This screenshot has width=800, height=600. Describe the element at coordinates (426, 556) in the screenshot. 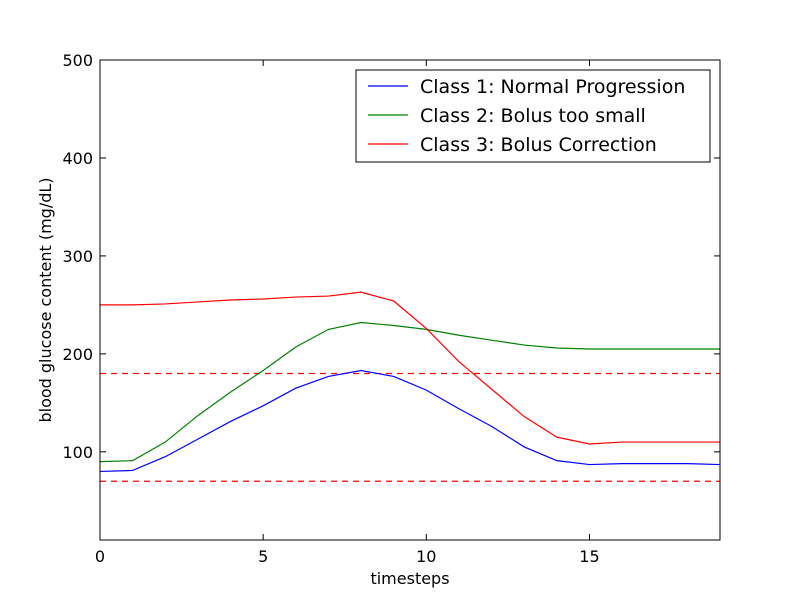

I see `x-tick-label: 10` at that location.